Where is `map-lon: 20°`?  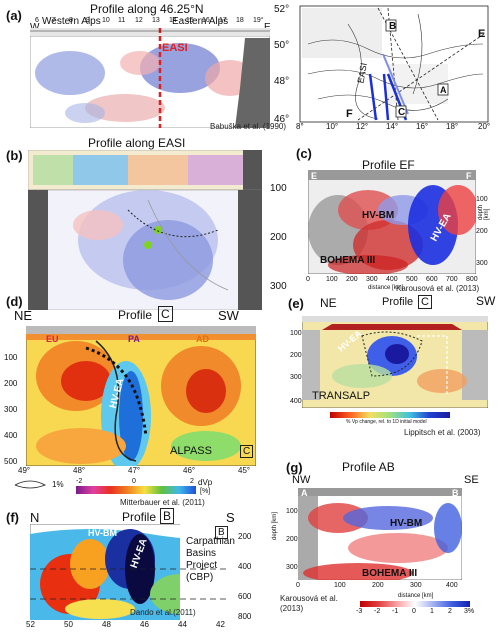 map-lon: 20° is located at coordinates (484, 126).